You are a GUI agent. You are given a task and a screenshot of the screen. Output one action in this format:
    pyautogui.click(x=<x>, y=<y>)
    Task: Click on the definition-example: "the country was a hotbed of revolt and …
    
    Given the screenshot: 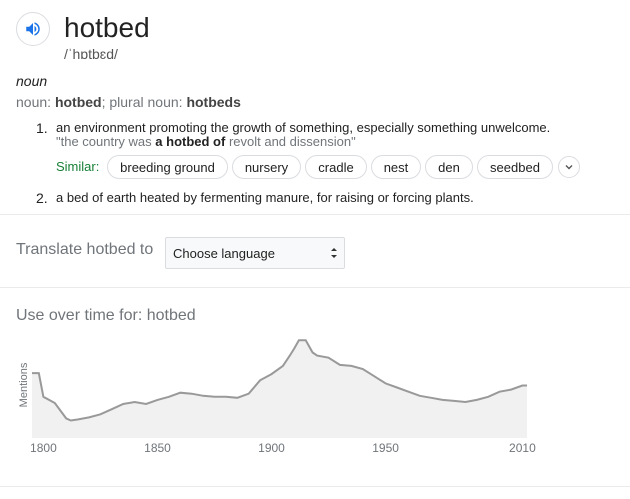 What is the action you would take?
    pyautogui.click(x=206, y=141)
    